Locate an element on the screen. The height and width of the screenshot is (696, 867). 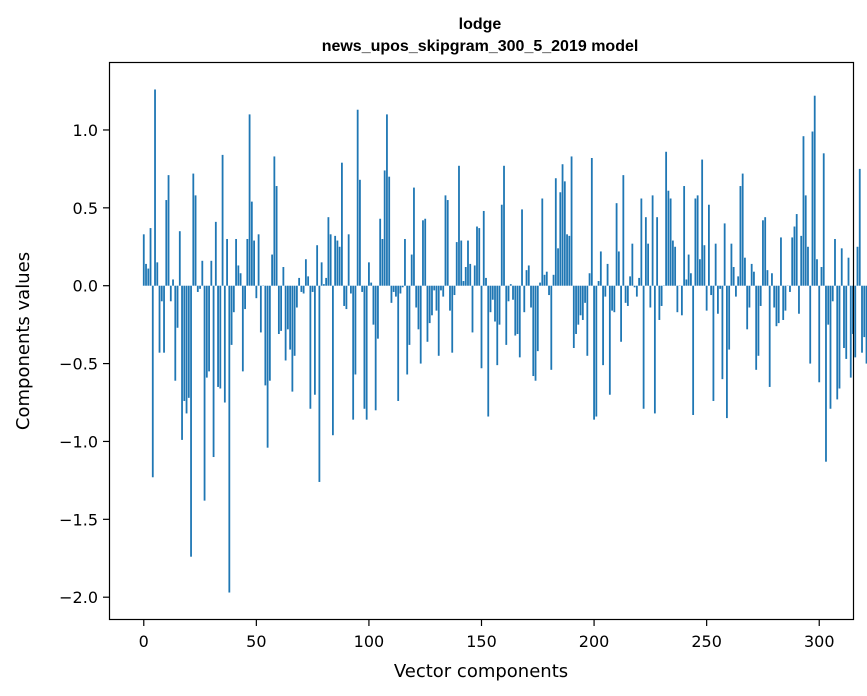
x-axis-label: Vector components is located at coordinates (481, 671).